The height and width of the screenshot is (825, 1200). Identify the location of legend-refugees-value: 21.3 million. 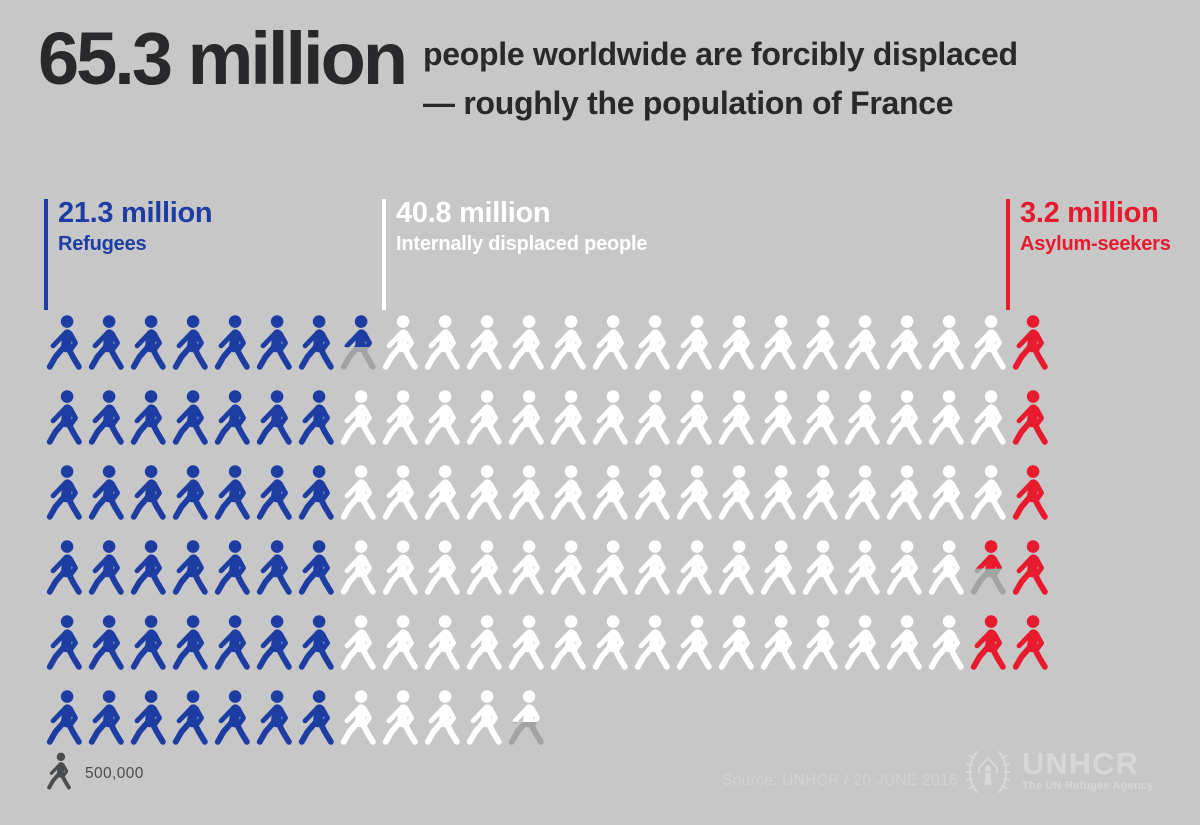
(135, 213).